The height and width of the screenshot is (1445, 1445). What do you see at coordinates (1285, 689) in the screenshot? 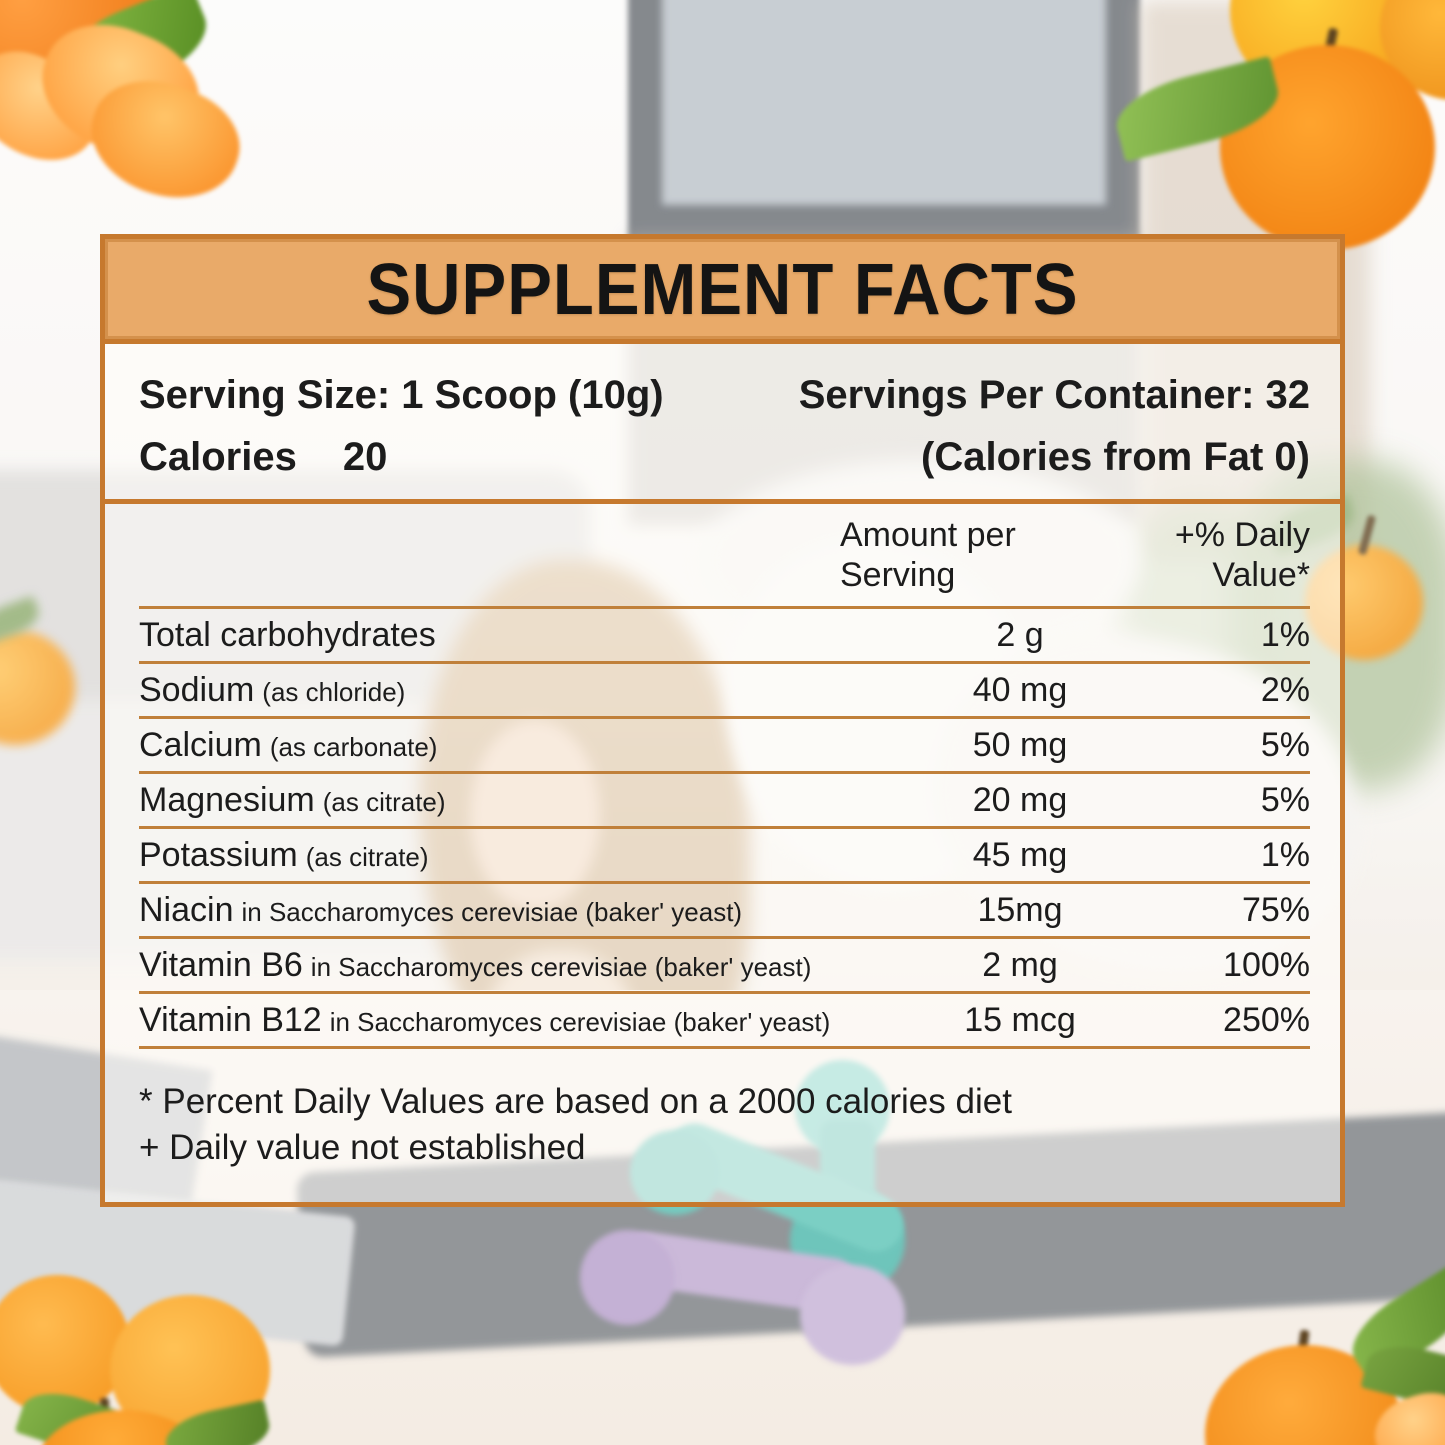
I see `nutrient-daily-value: 2%` at bounding box center [1285, 689].